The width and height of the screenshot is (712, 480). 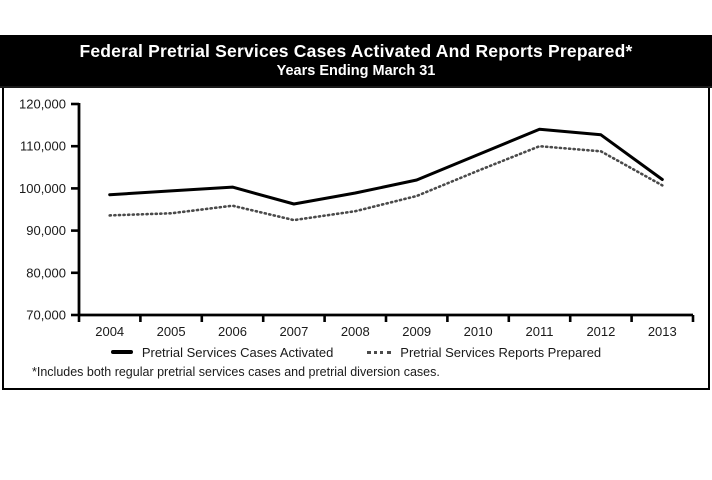 What do you see at coordinates (356, 70) in the screenshot?
I see `chart-subtitle: Years Ending March 31` at bounding box center [356, 70].